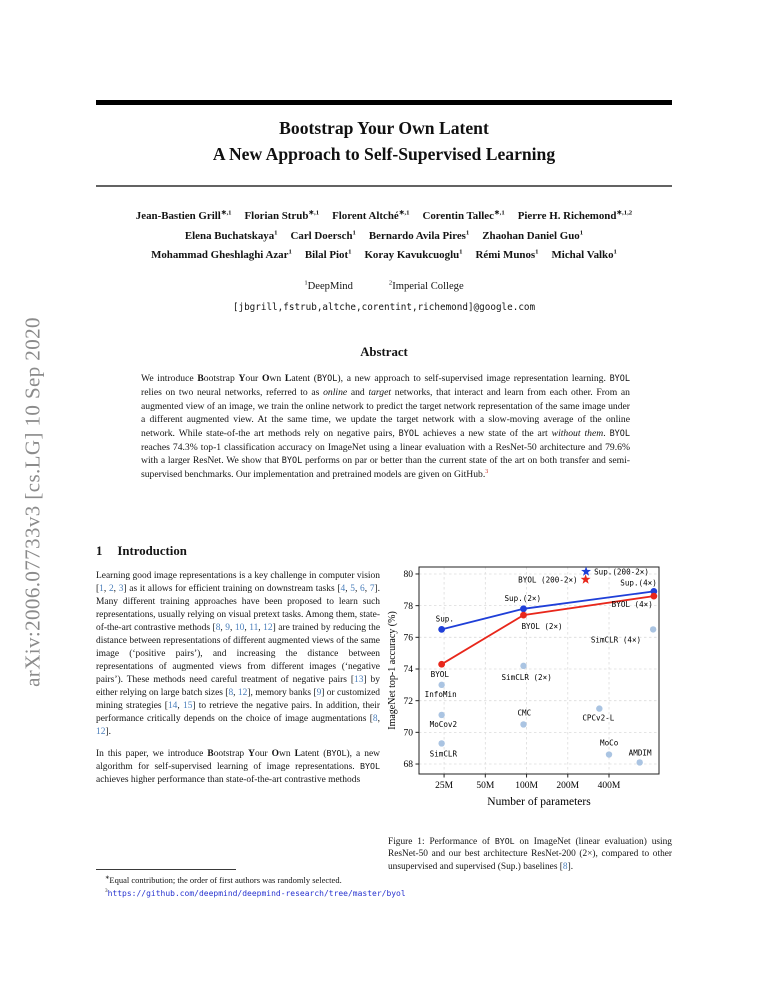 This screenshot has height=994, width=768. I want to click on x-tick-label: 50M, so click(485, 786).